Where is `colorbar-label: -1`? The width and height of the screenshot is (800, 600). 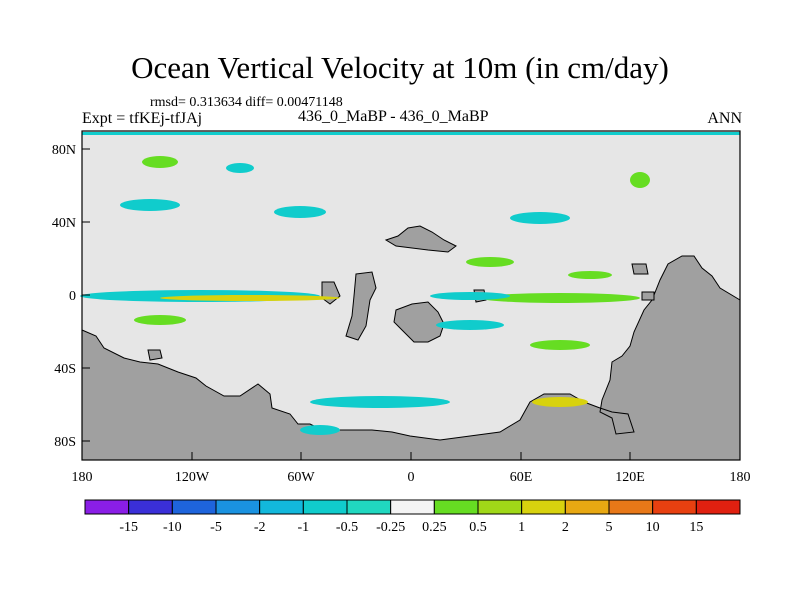 colorbar-label: -1 is located at coordinates (303, 527).